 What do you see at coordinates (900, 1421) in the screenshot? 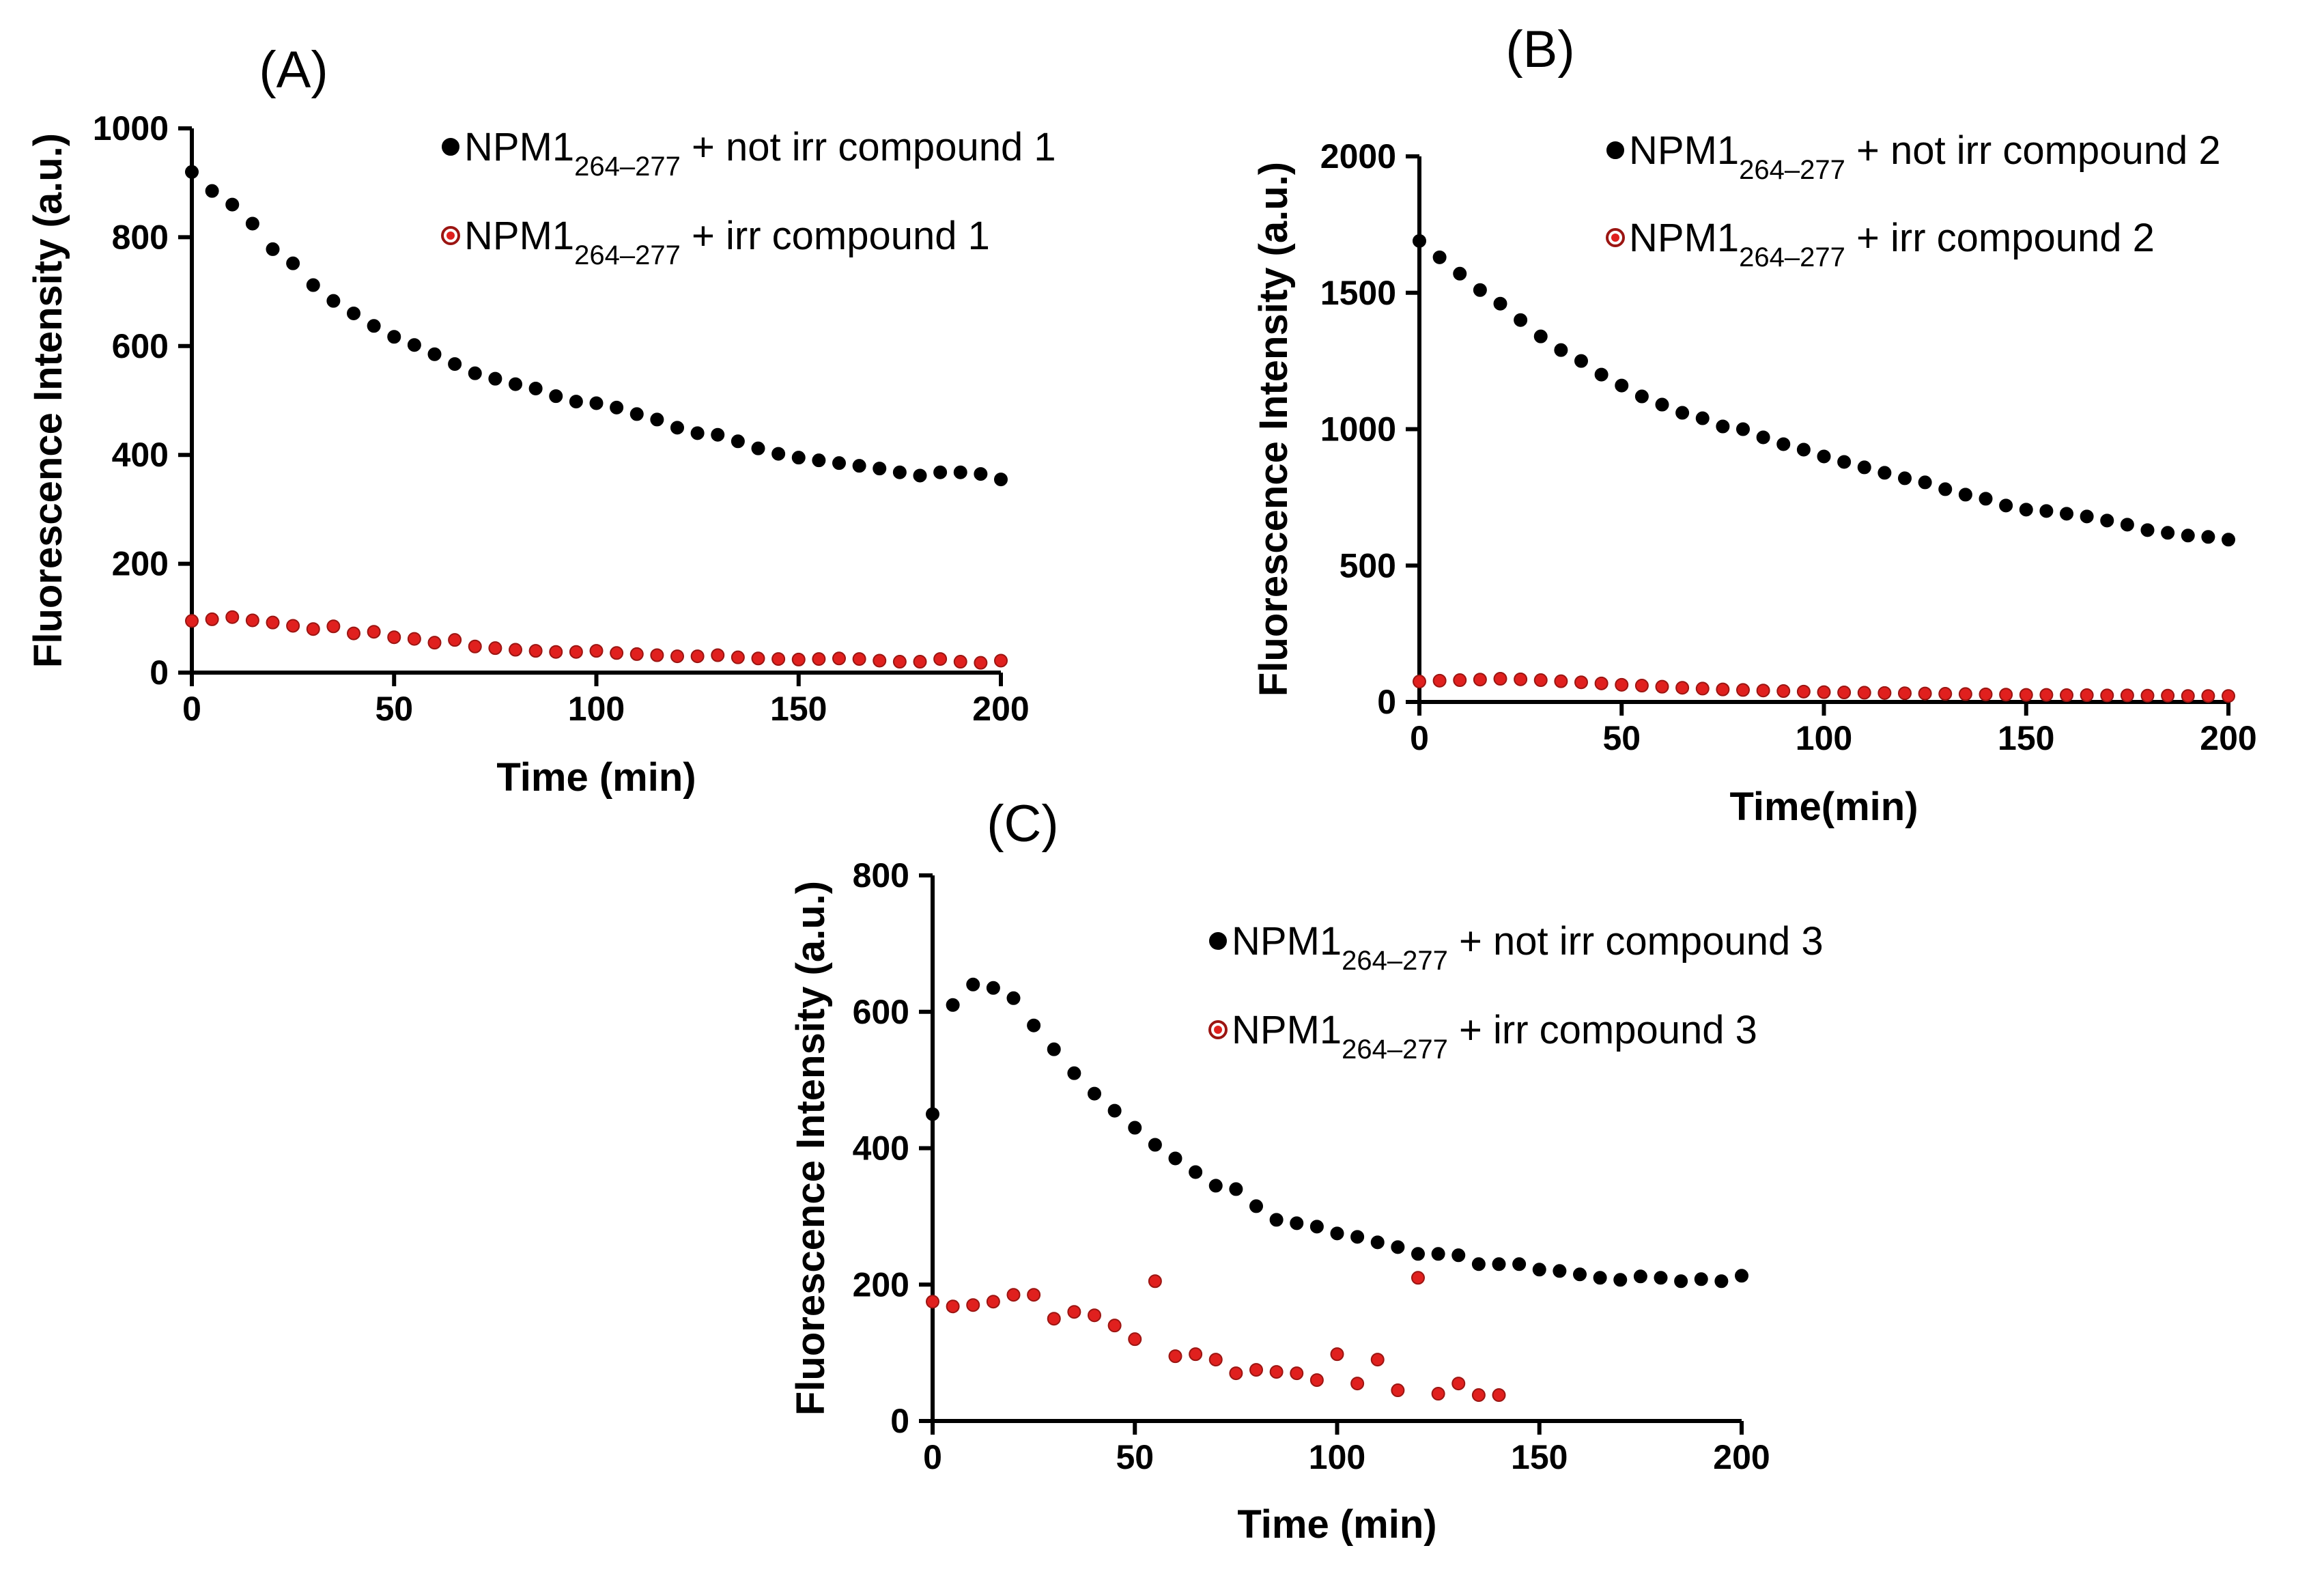
I see `y-tick-label: 0` at bounding box center [900, 1421].